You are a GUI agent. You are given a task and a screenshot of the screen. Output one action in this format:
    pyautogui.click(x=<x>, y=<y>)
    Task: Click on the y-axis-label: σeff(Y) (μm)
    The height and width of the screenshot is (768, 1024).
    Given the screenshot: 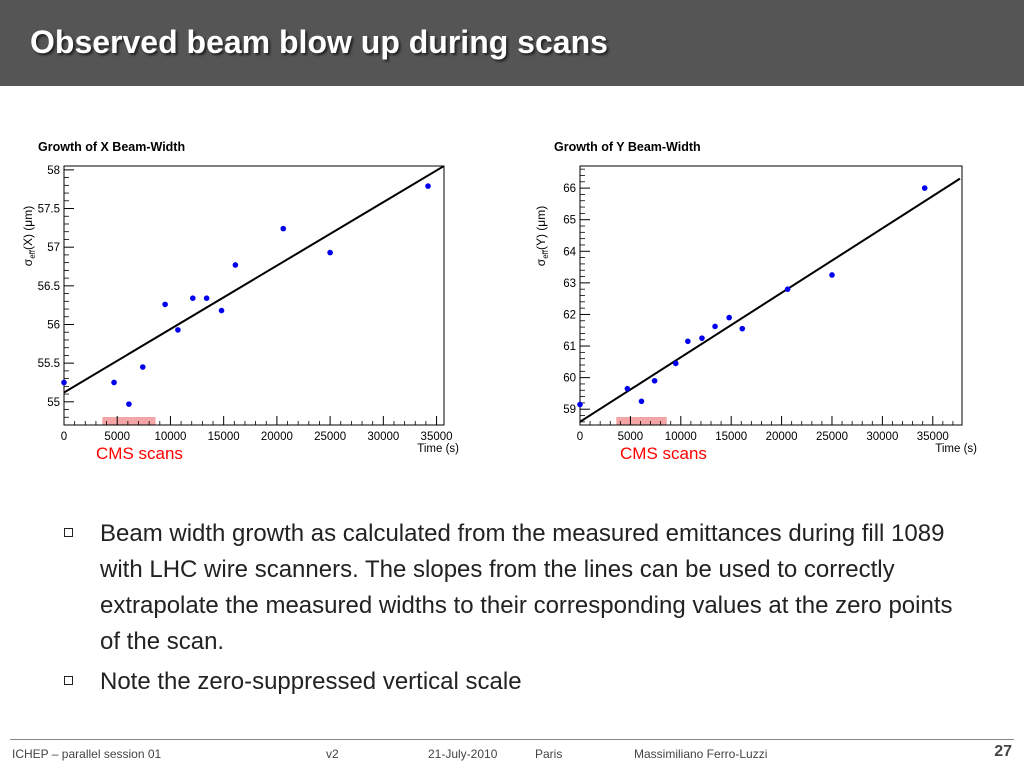 What is the action you would take?
    pyautogui.click(x=542, y=236)
    